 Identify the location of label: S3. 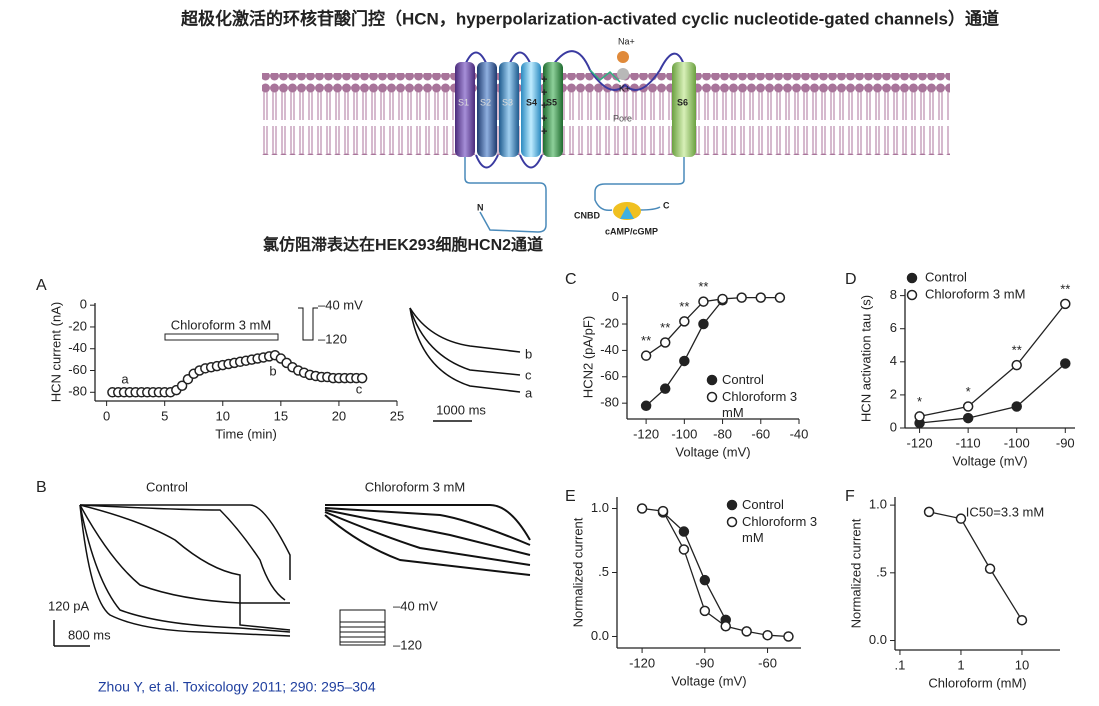
(507, 102).